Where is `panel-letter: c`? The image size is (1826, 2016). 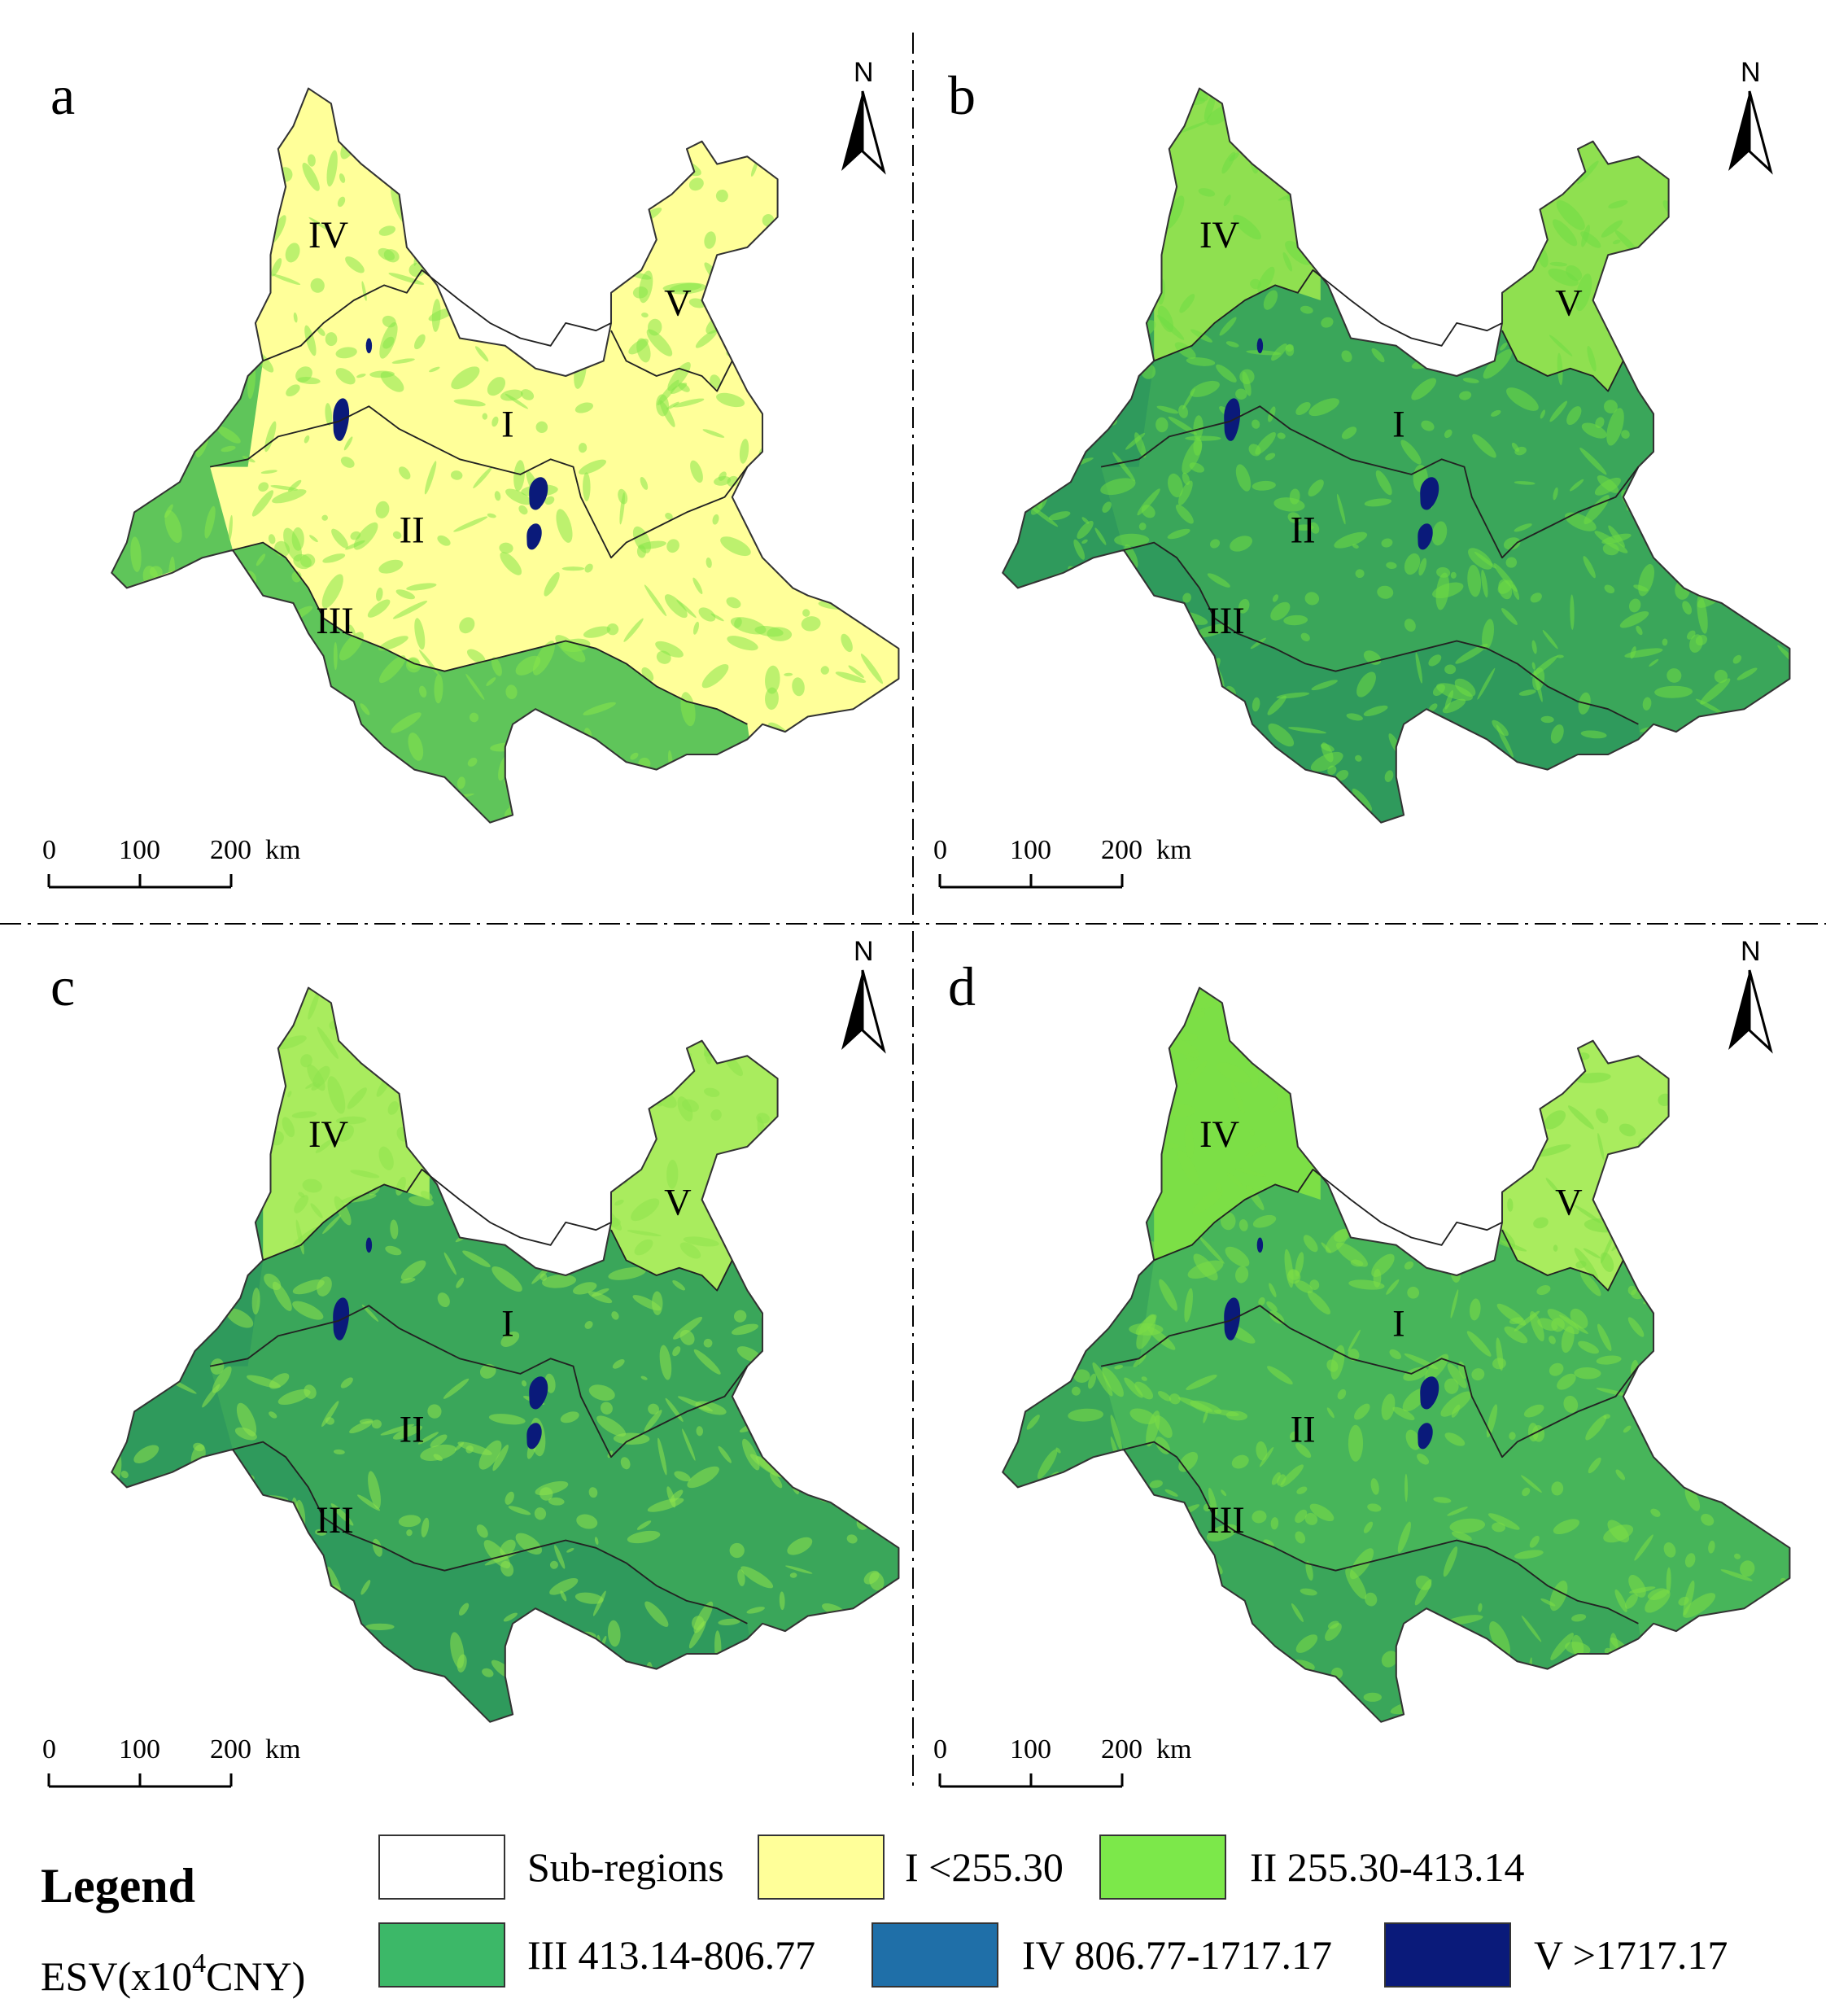 panel-letter: c is located at coordinates (62, 986).